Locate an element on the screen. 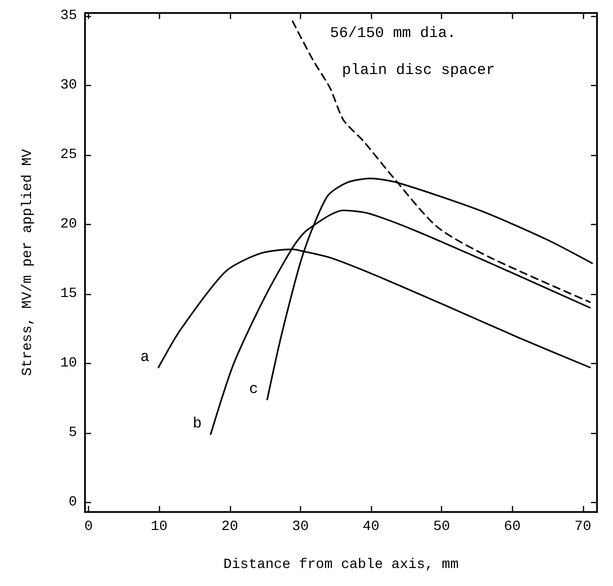 This screenshot has width=613, height=586. x-tick-label: 20 is located at coordinates (229, 527).